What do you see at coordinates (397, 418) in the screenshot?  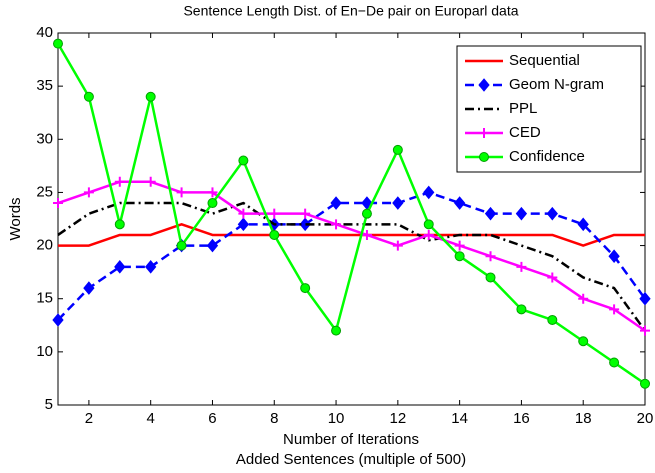 I see `x-tick-label: 12` at bounding box center [397, 418].